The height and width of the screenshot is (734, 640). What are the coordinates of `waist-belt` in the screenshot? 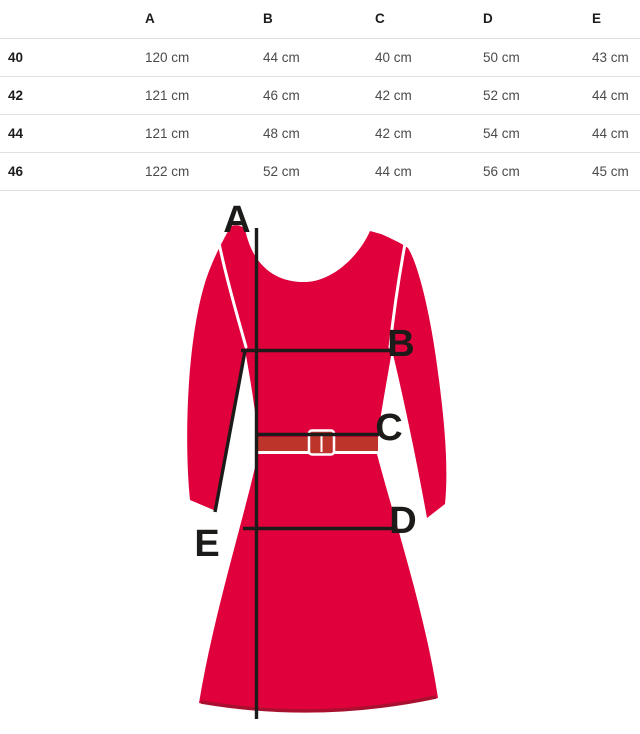 It's located at (318, 442).